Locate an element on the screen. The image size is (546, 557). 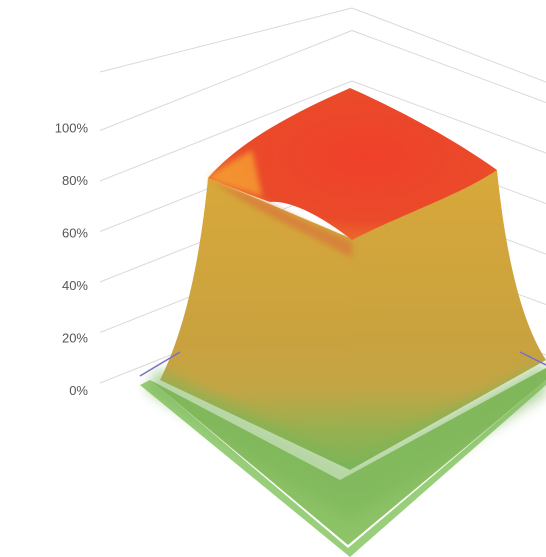
z-tick-label: 100% is located at coordinates (72, 128).